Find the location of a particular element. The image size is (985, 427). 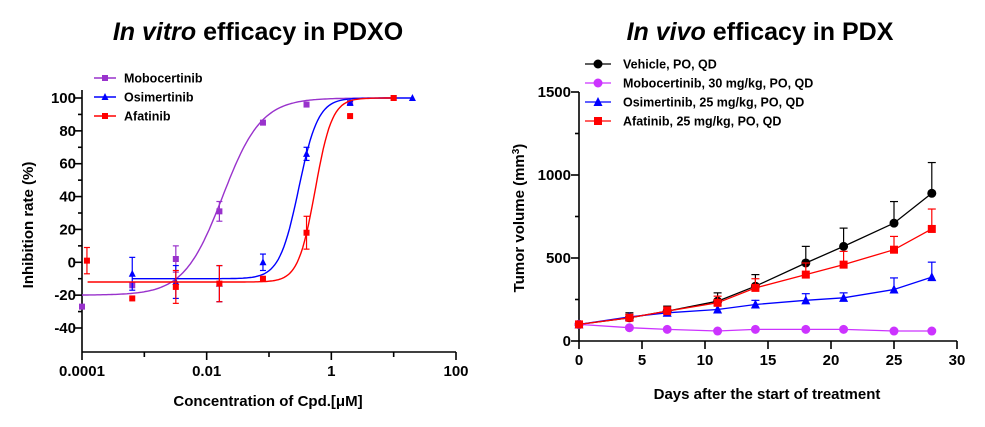

left-legend-label: Osimertinib is located at coordinates (159, 98).